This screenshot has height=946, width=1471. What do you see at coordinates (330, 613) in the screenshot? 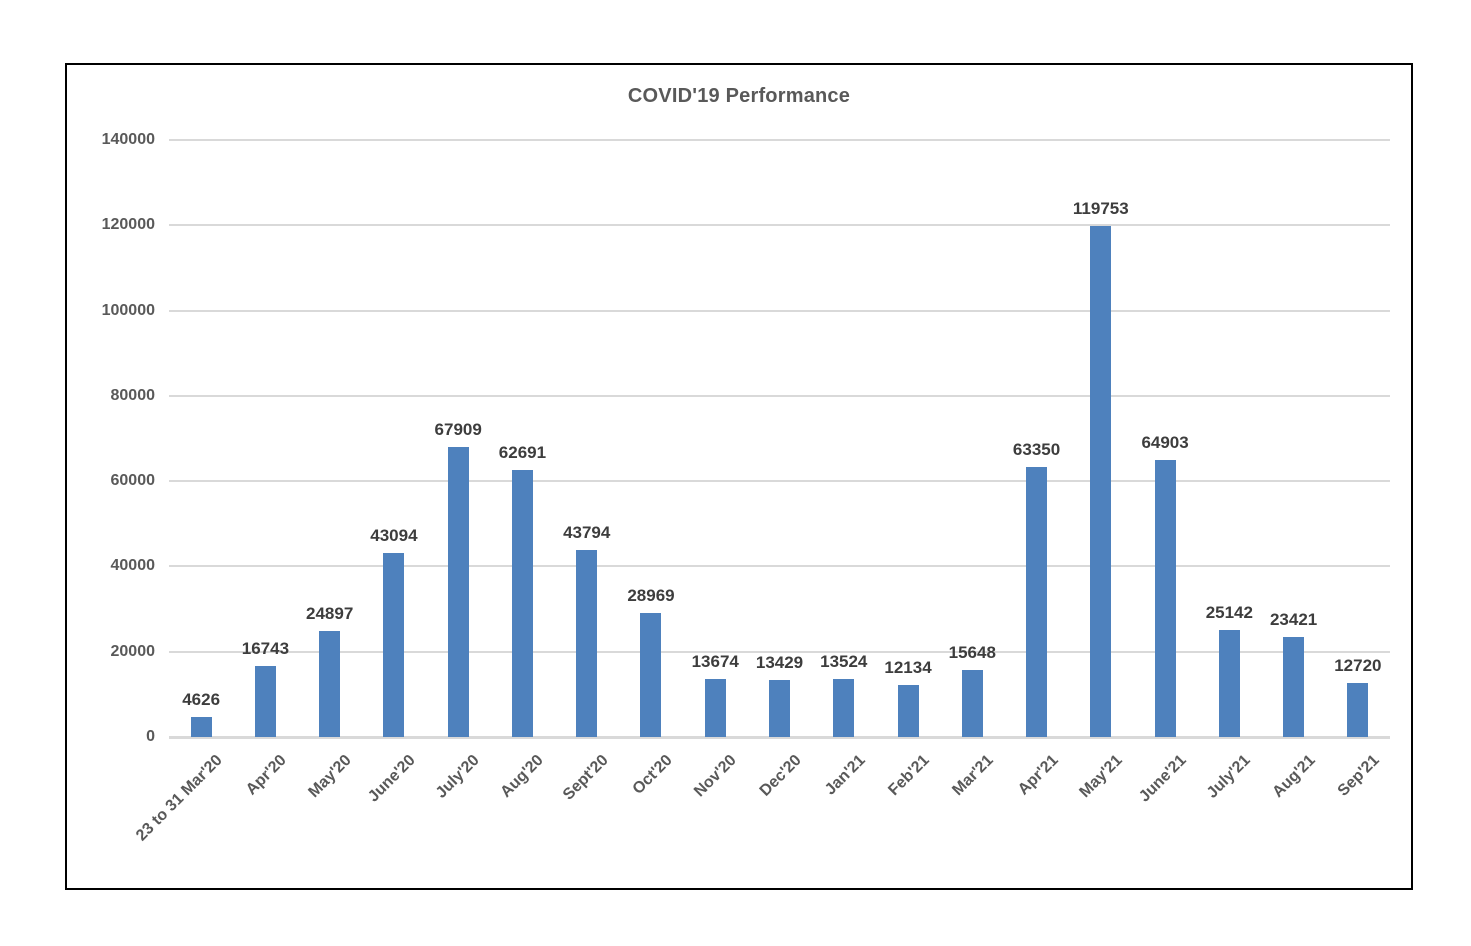
I see `bar-value-label: 24897` at bounding box center [330, 613].